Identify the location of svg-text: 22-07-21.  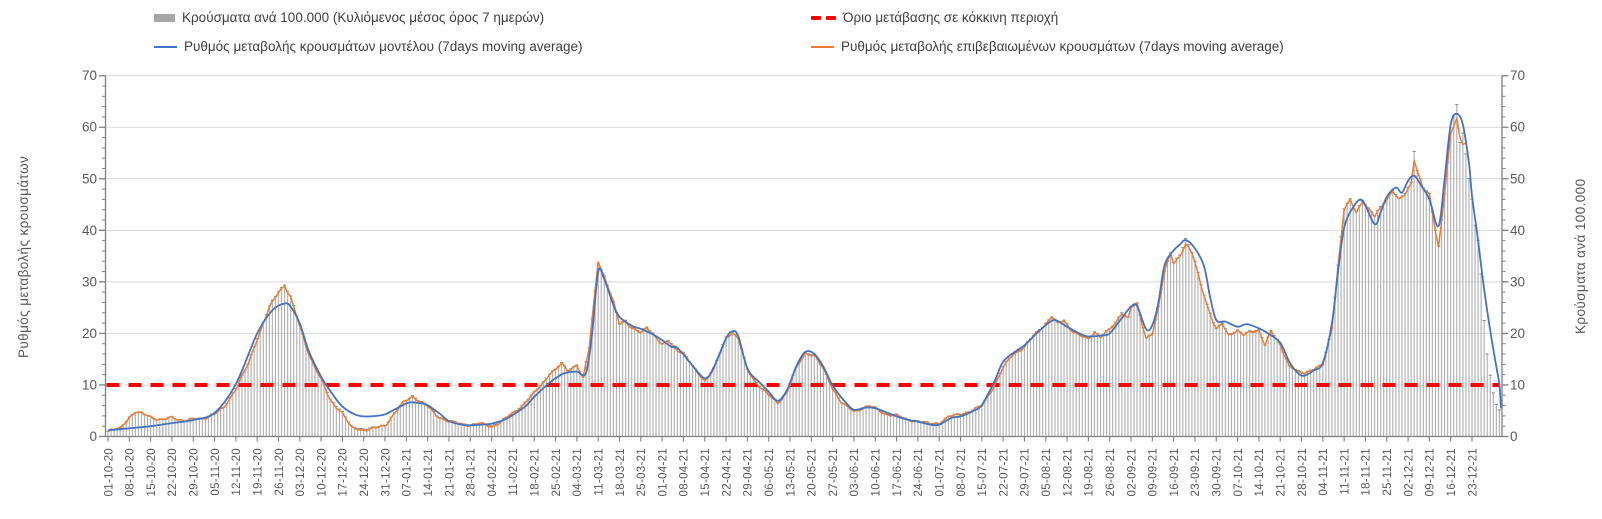
(1004, 472).